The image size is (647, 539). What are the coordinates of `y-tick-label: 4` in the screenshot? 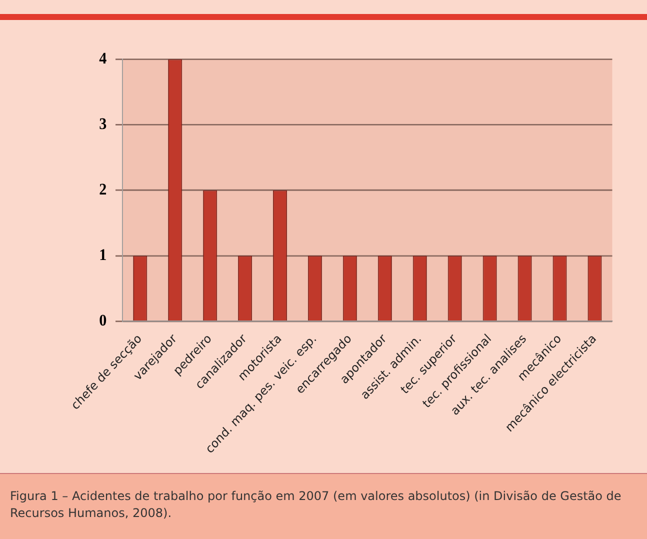 It's located at (103, 59).